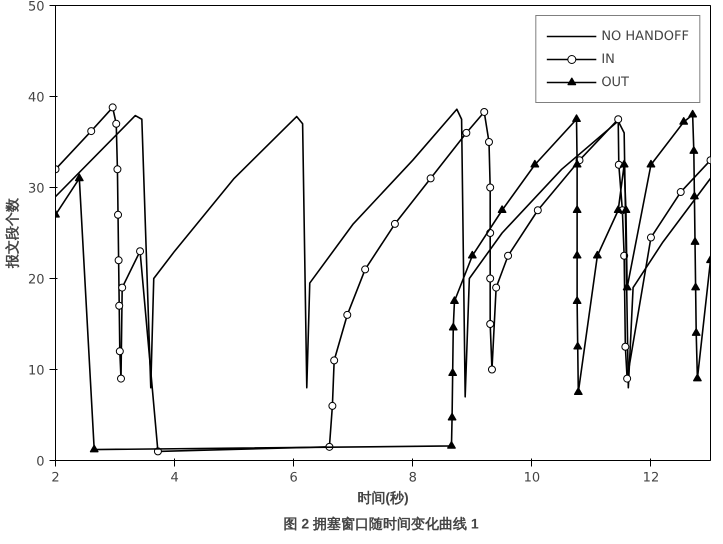 The image size is (723, 544). Describe the element at coordinates (294, 478) in the screenshot. I see `x-tick-label: 6` at that location.